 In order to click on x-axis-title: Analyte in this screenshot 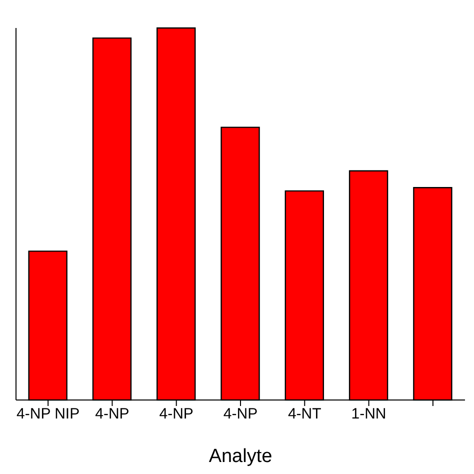, I will do `click(240, 456)`.